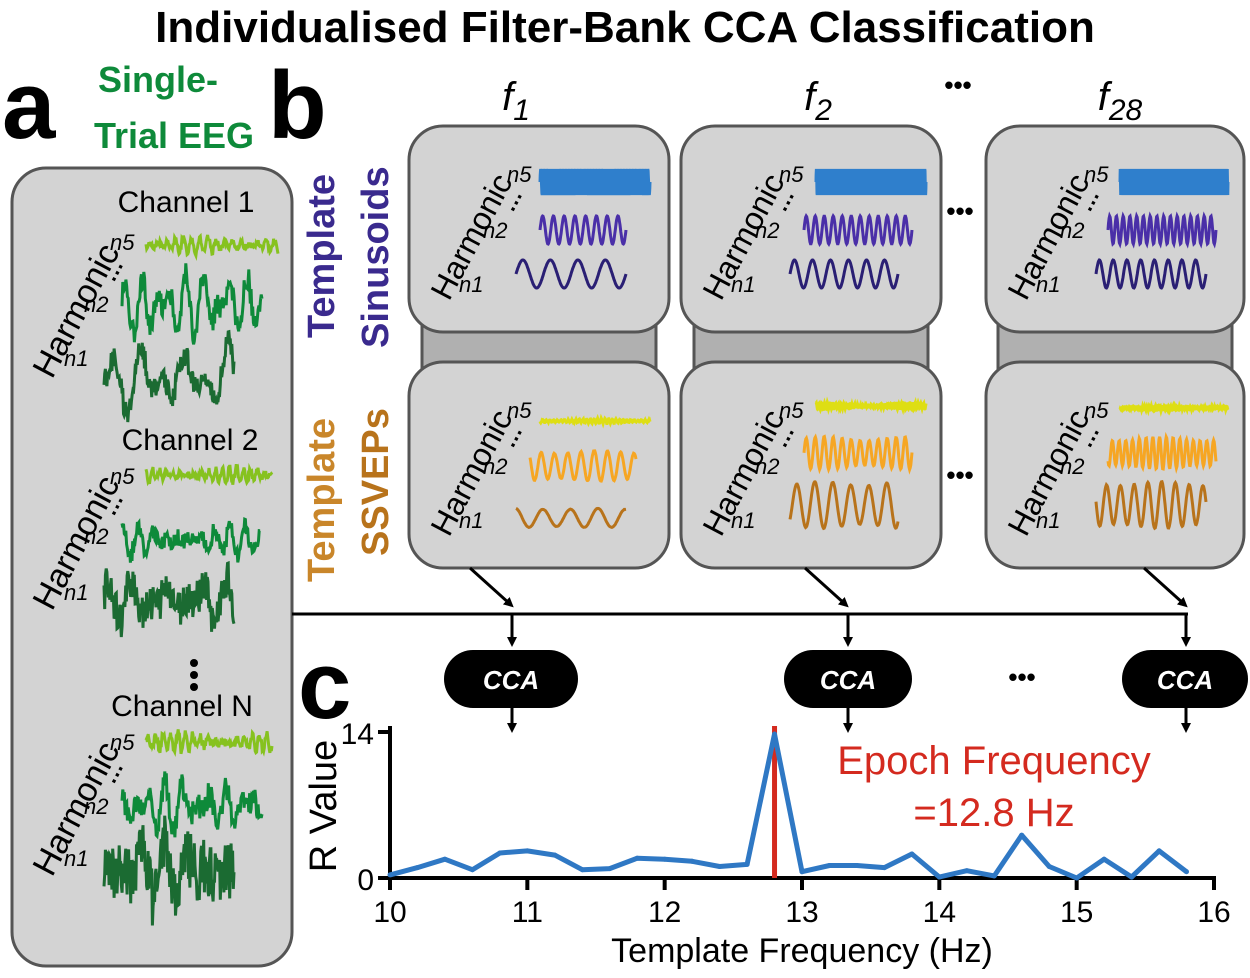 The image size is (1250, 978). What do you see at coordinates (389, 912) in the screenshot?
I see `chart-x-tick-label: 10` at bounding box center [389, 912].